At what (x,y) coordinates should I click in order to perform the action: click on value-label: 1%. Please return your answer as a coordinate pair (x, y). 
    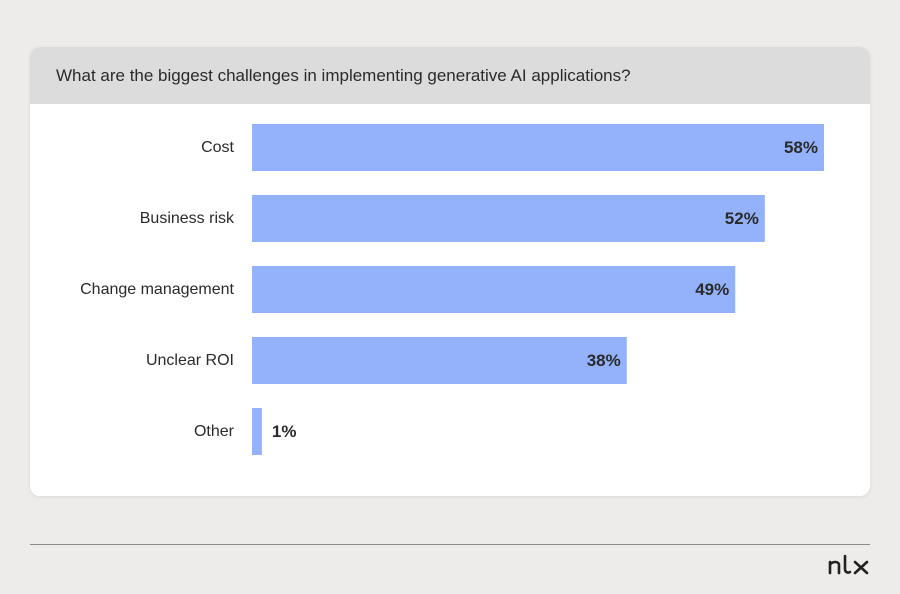
    Looking at the image, I should click on (284, 431).